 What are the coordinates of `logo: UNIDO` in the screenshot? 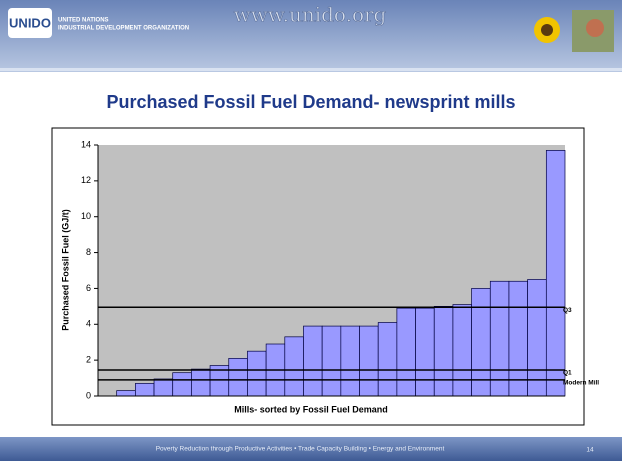 It's located at (30, 22).